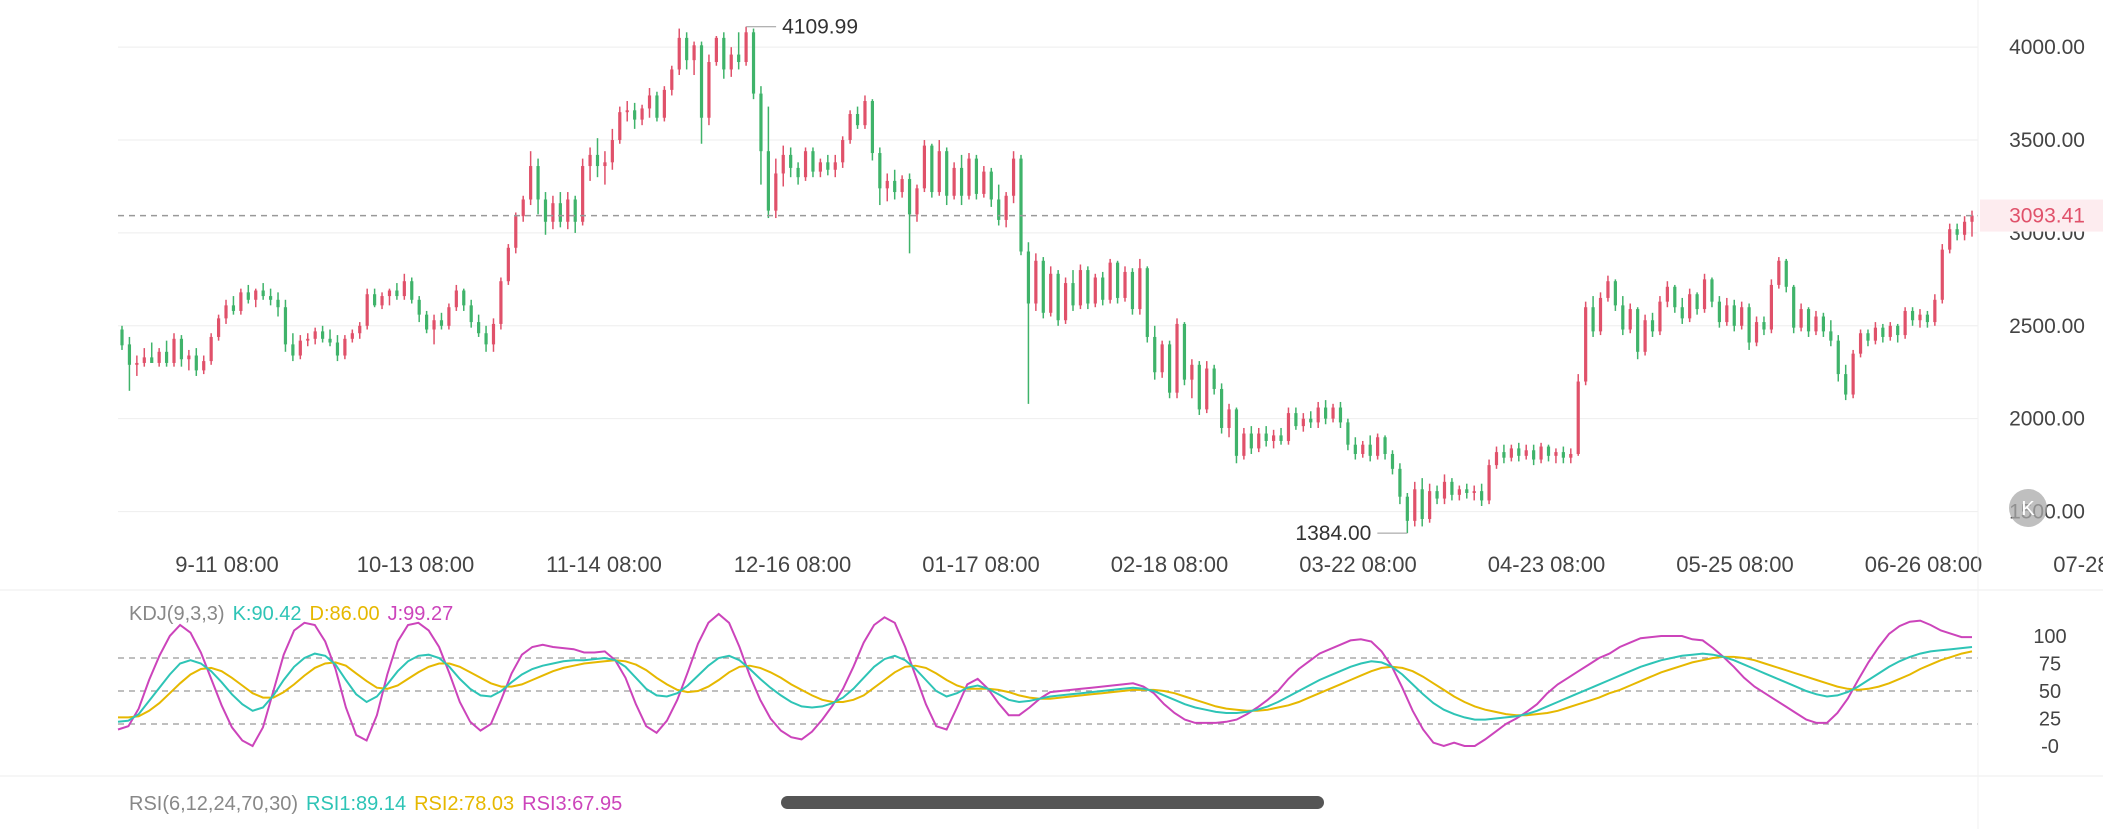 This screenshot has height=834, width=2103. What do you see at coordinates (2078, 564) in the screenshot?
I see `time-tick-label: 07-28 08:00` at bounding box center [2078, 564].